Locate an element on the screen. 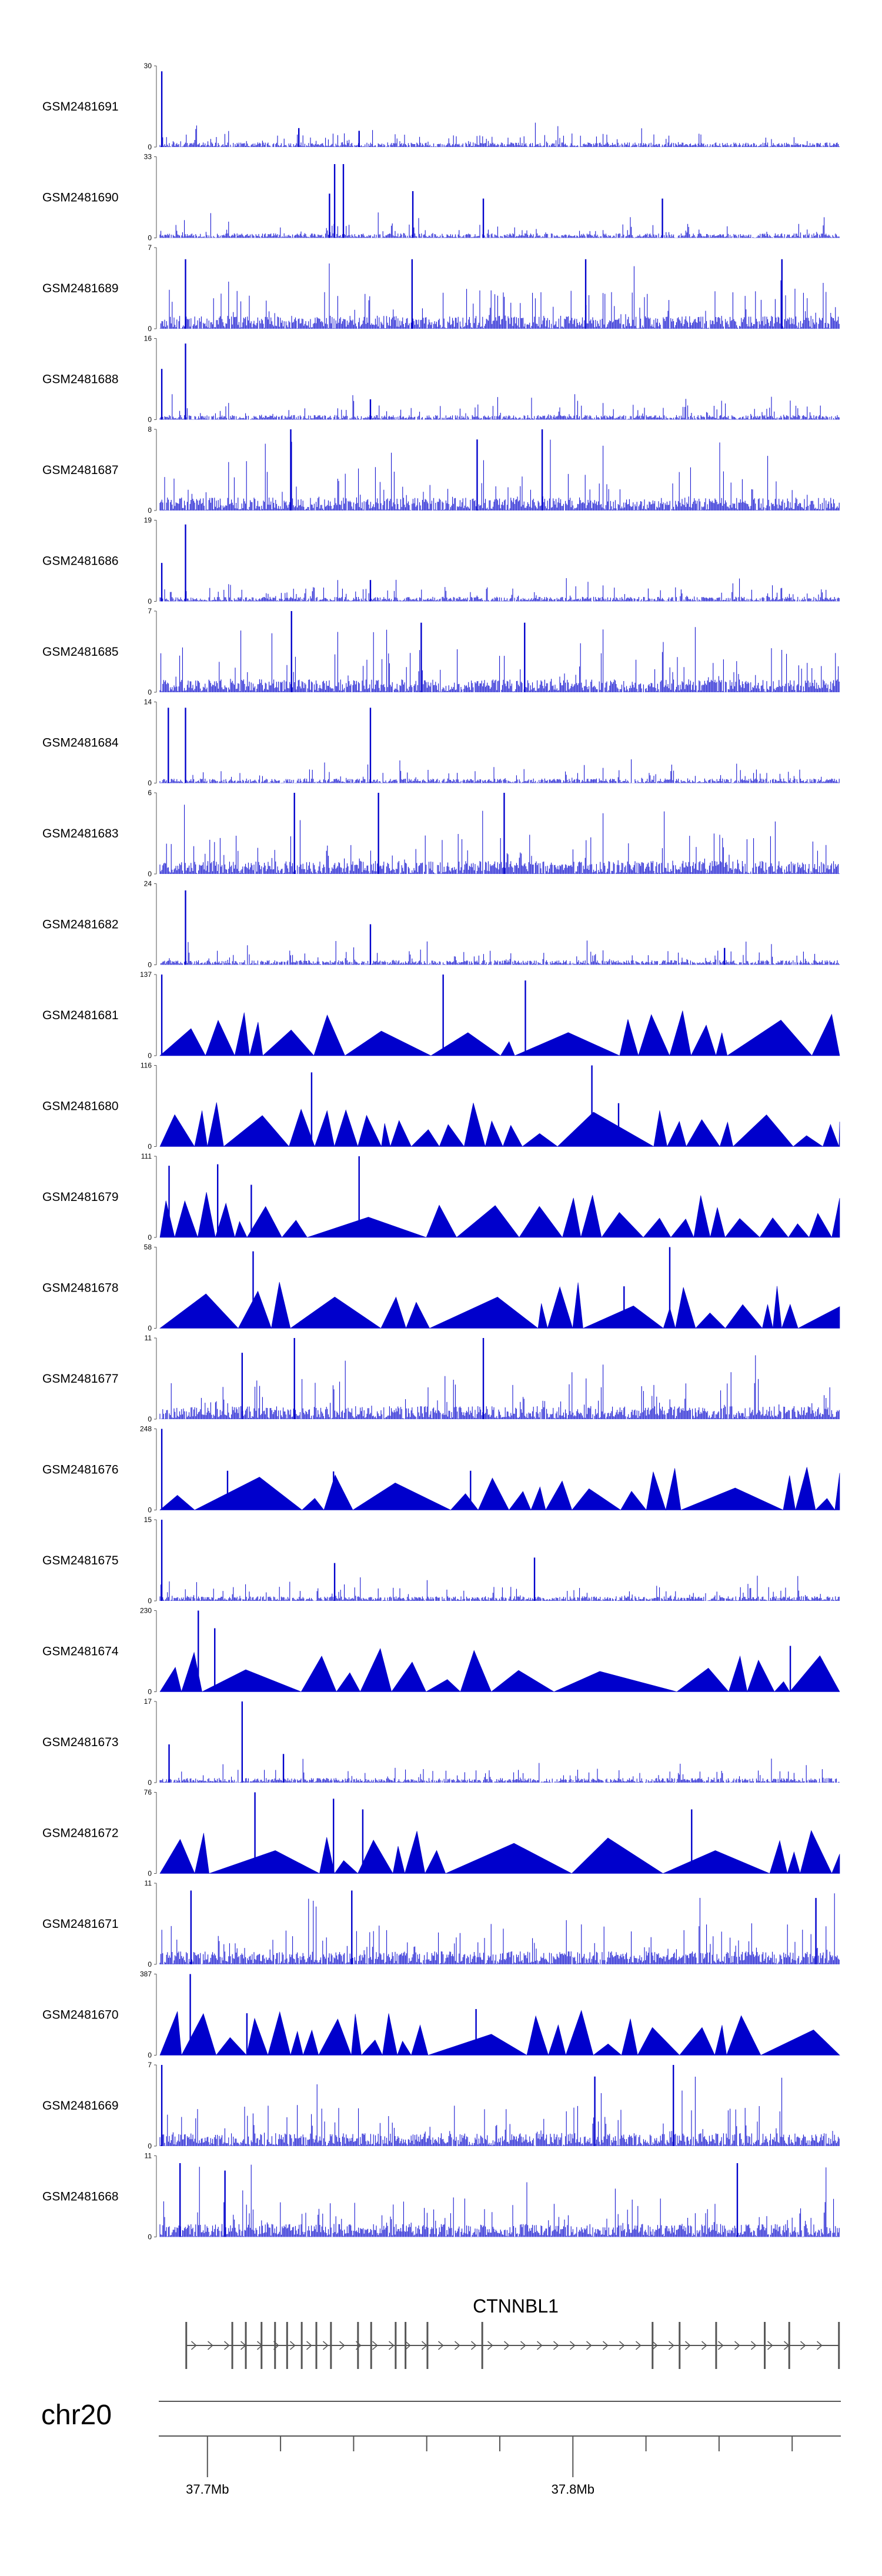 The image size is (882, 2576). track-GSM2481679: GSM2481679 111 0 is located at coordinates (441, 1197).